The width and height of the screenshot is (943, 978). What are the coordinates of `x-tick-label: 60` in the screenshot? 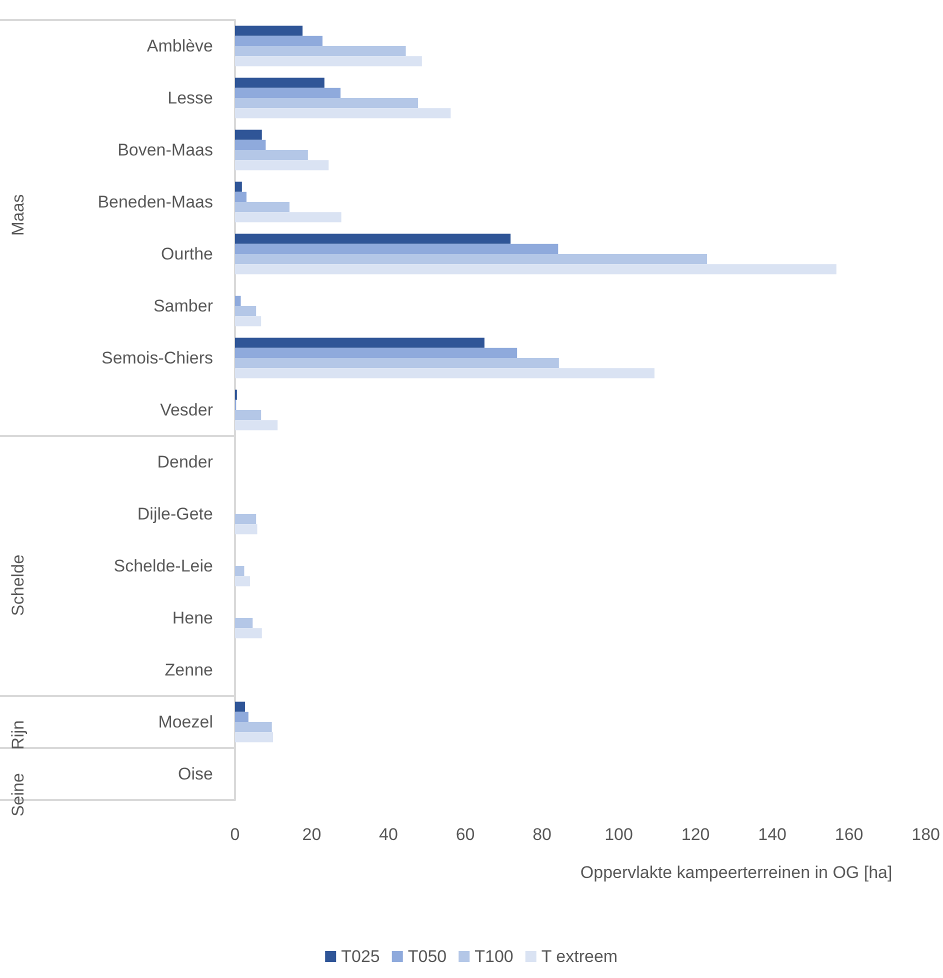 It's located at (465, 834).